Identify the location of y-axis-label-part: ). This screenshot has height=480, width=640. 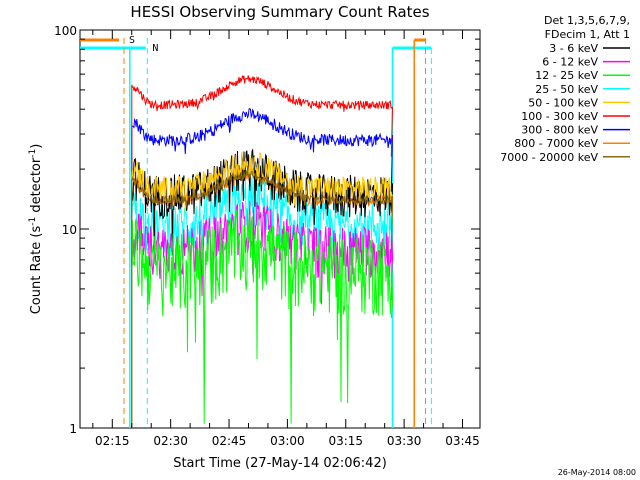
(36, 146).